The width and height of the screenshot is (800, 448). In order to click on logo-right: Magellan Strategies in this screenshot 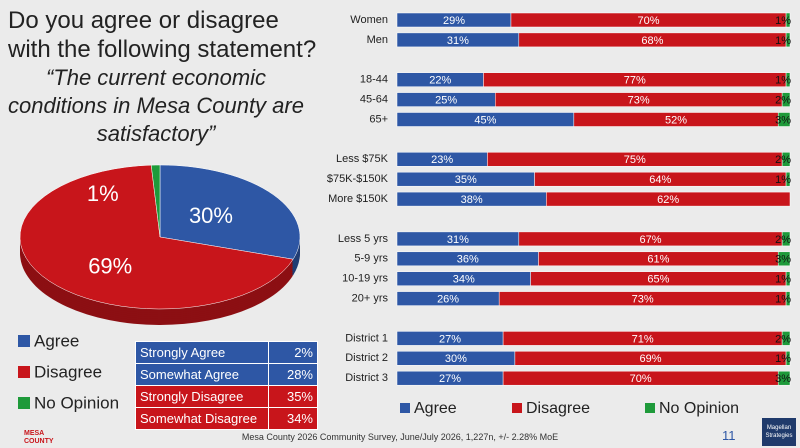, I will do `click(779, 432)`.